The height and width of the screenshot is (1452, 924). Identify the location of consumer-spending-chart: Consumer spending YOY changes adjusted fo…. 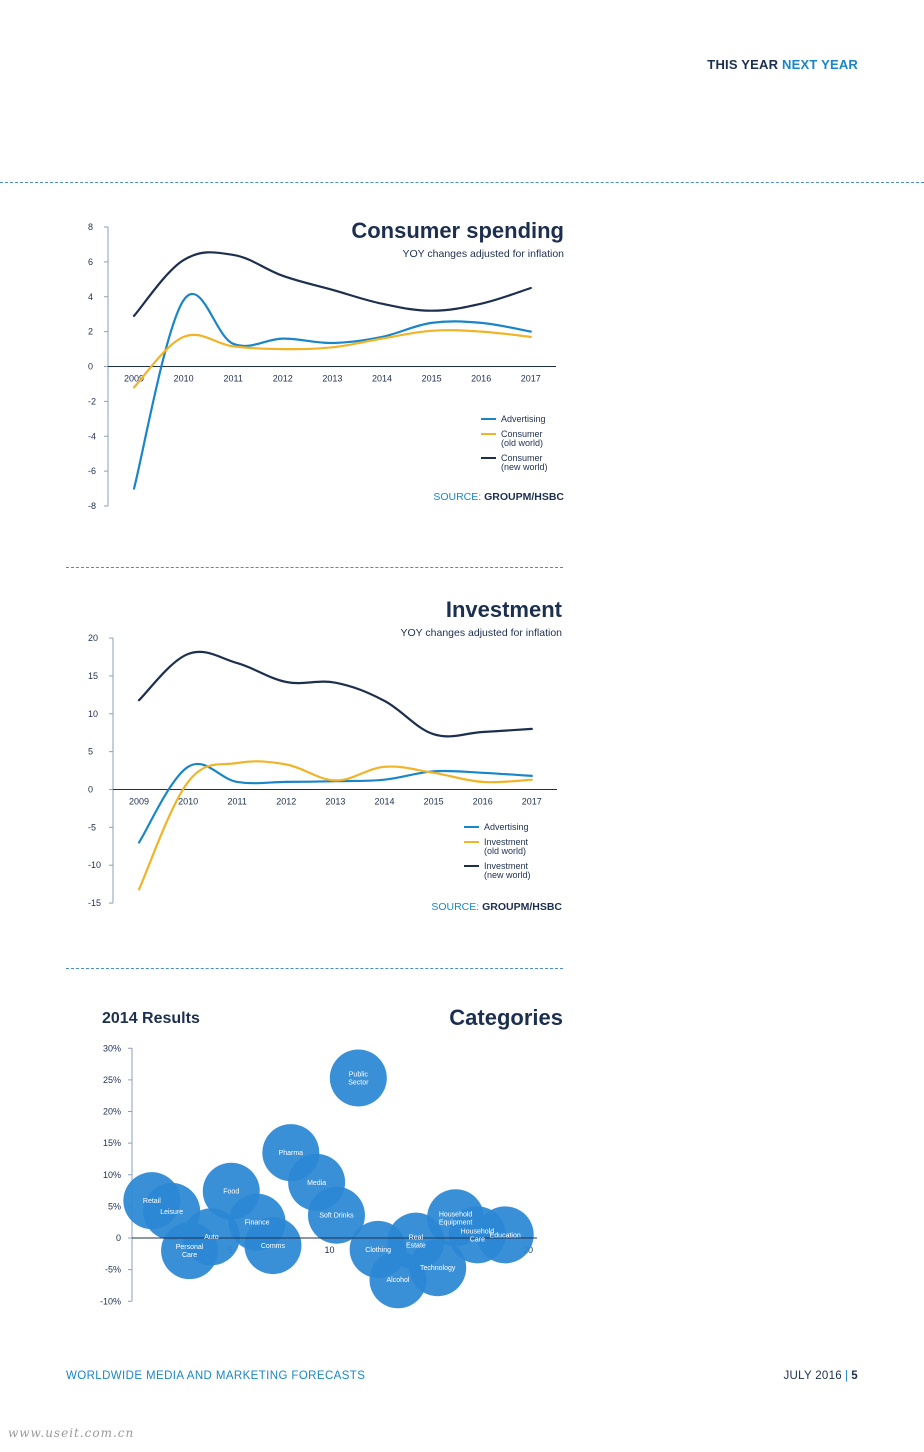
(326, 364).